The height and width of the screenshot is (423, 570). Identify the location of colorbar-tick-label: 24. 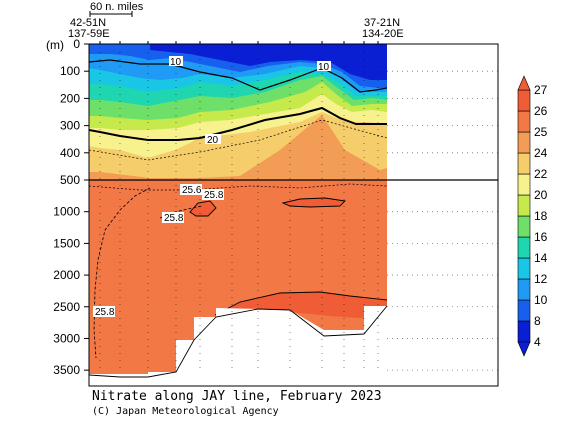
(541, 153).